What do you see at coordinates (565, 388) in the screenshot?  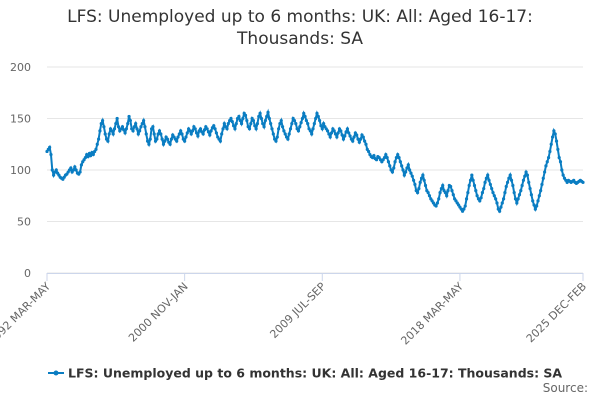 I see `source: Source:` at bounding box center [565, 388].